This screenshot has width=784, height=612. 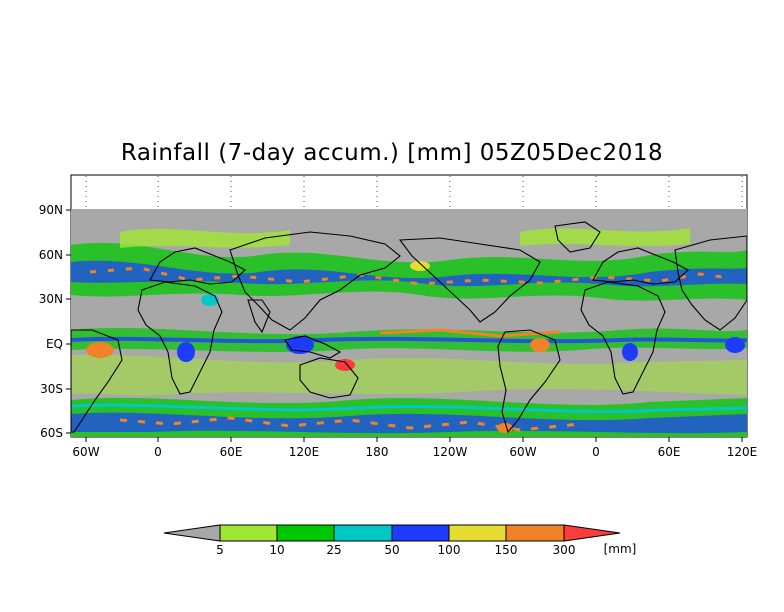 I want to click on colorbar-label-150: 150, so click(x=506, y=550).